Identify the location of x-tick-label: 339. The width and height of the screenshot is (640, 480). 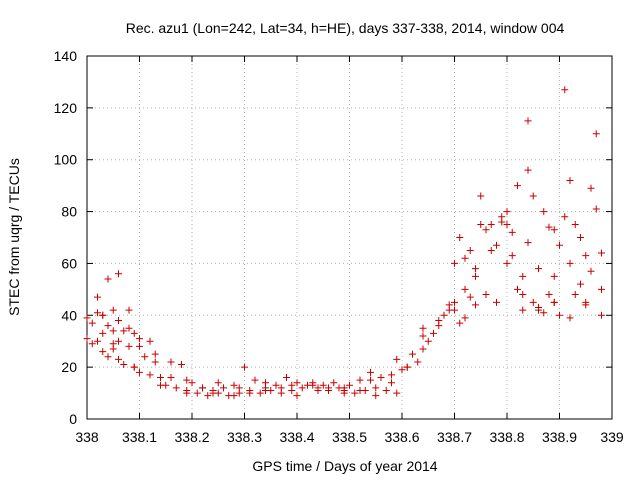
(612, 437).